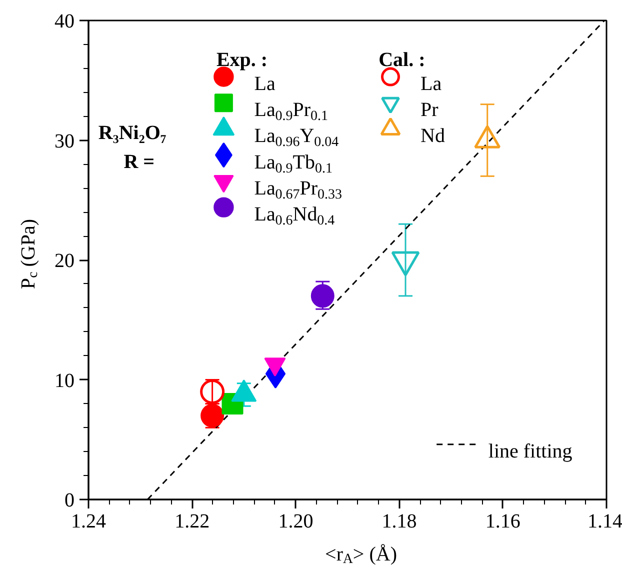 The image size is (622, 566). What do you see at coordinates (242, 60) in the screenshot?
I see `annotation: Exp. :` at bounding box center [242, 60].